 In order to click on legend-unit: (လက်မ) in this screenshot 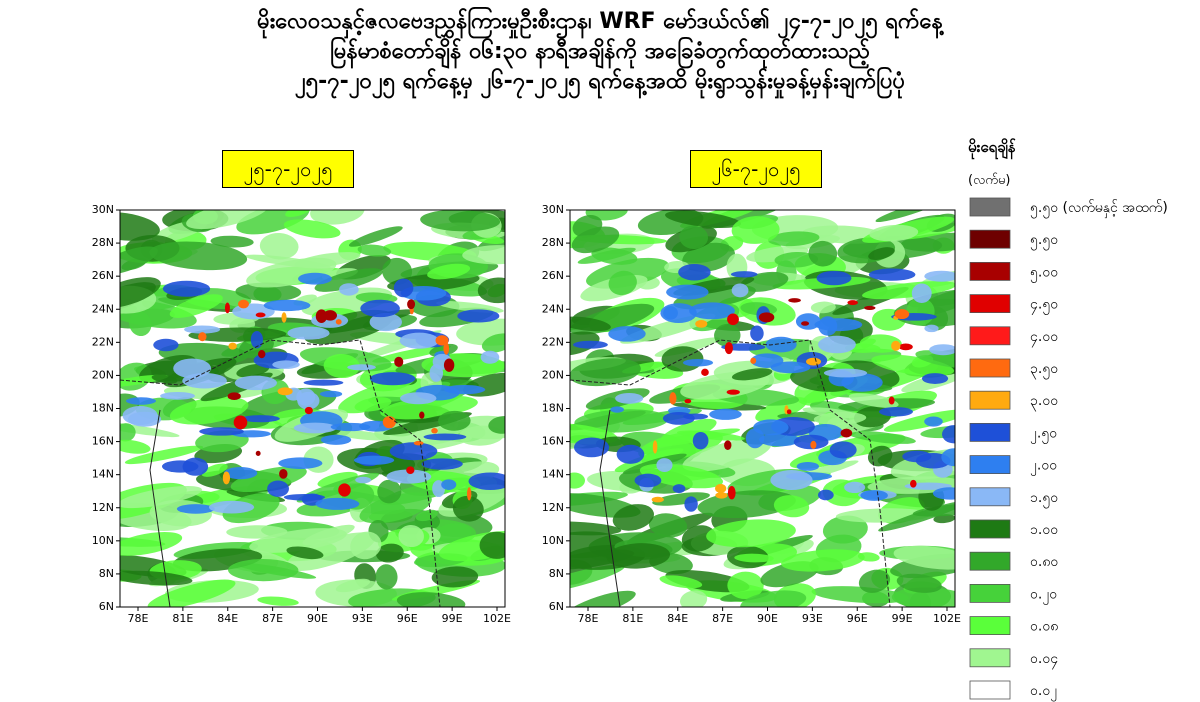, I will do `click(989, 180)`.